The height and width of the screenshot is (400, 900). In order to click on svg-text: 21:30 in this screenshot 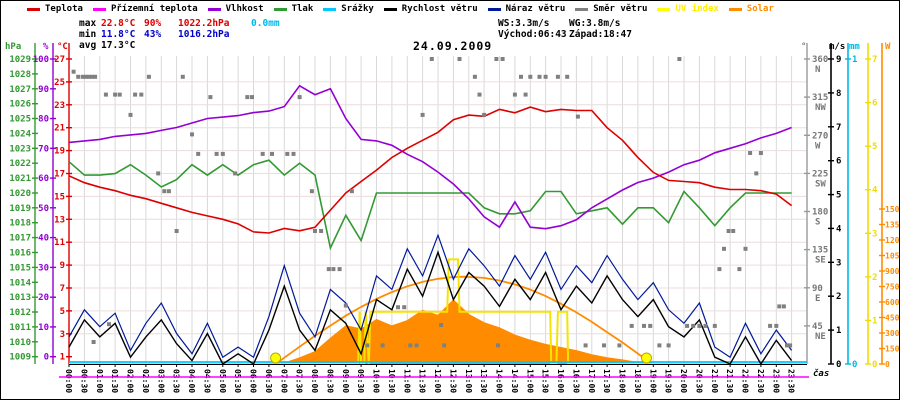, I will do `click(729, 381)`.